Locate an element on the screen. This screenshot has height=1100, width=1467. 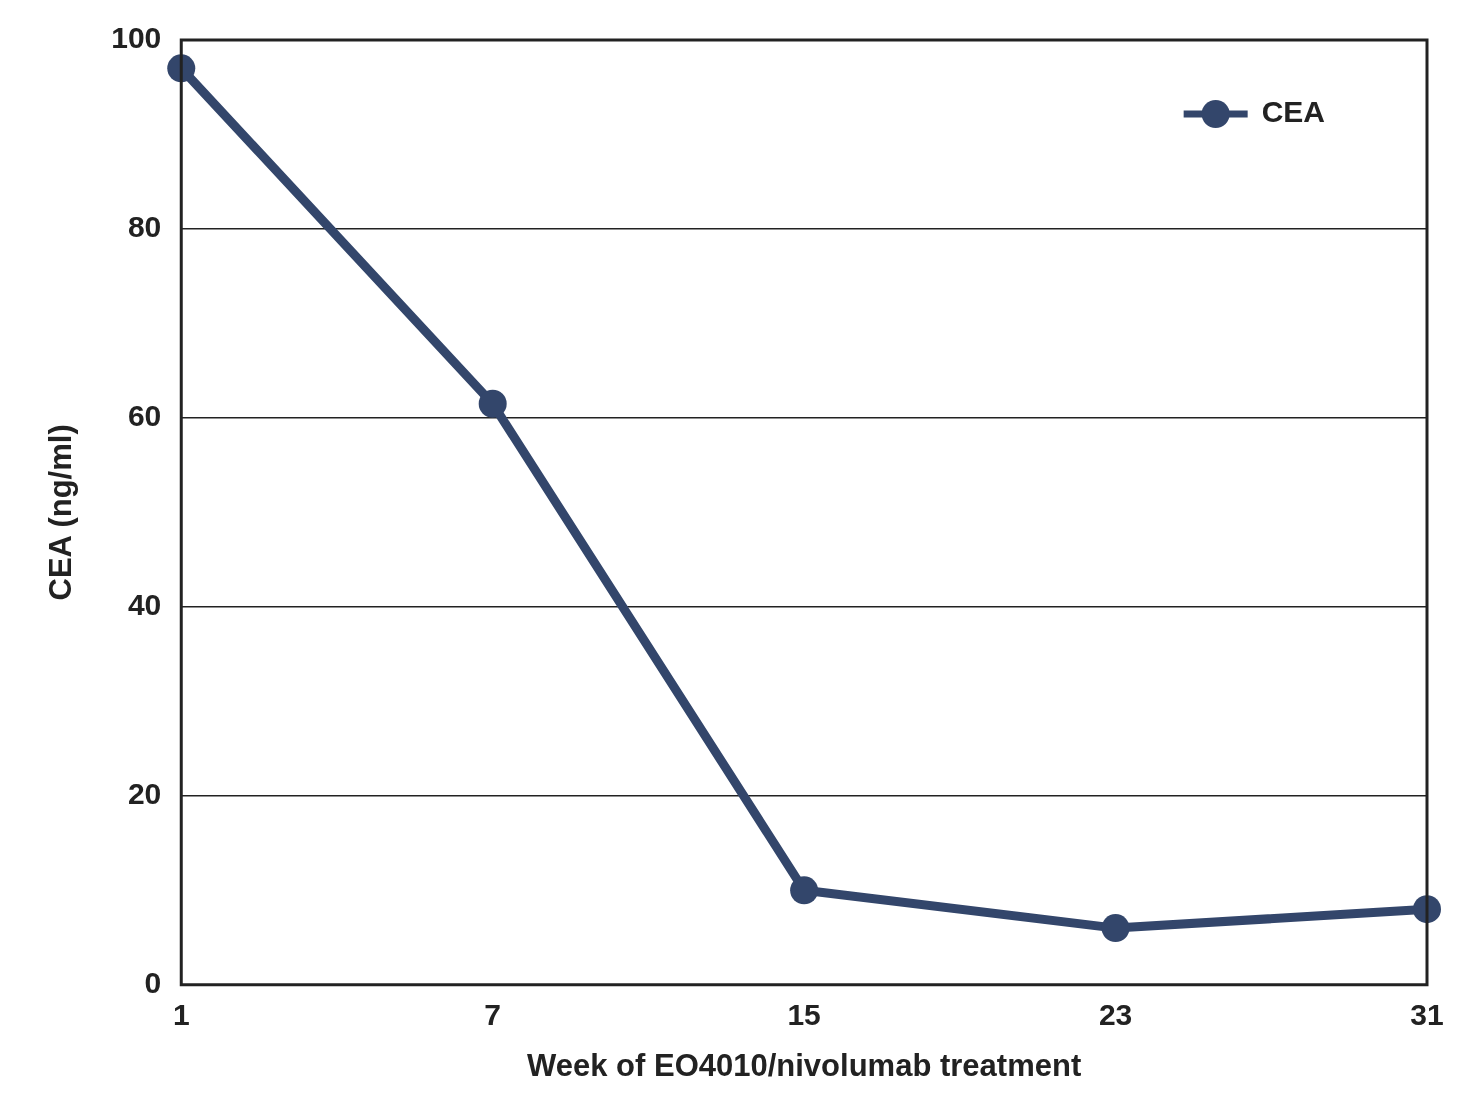
x-tick-label: 7 is located at coordinates (493, 1015).